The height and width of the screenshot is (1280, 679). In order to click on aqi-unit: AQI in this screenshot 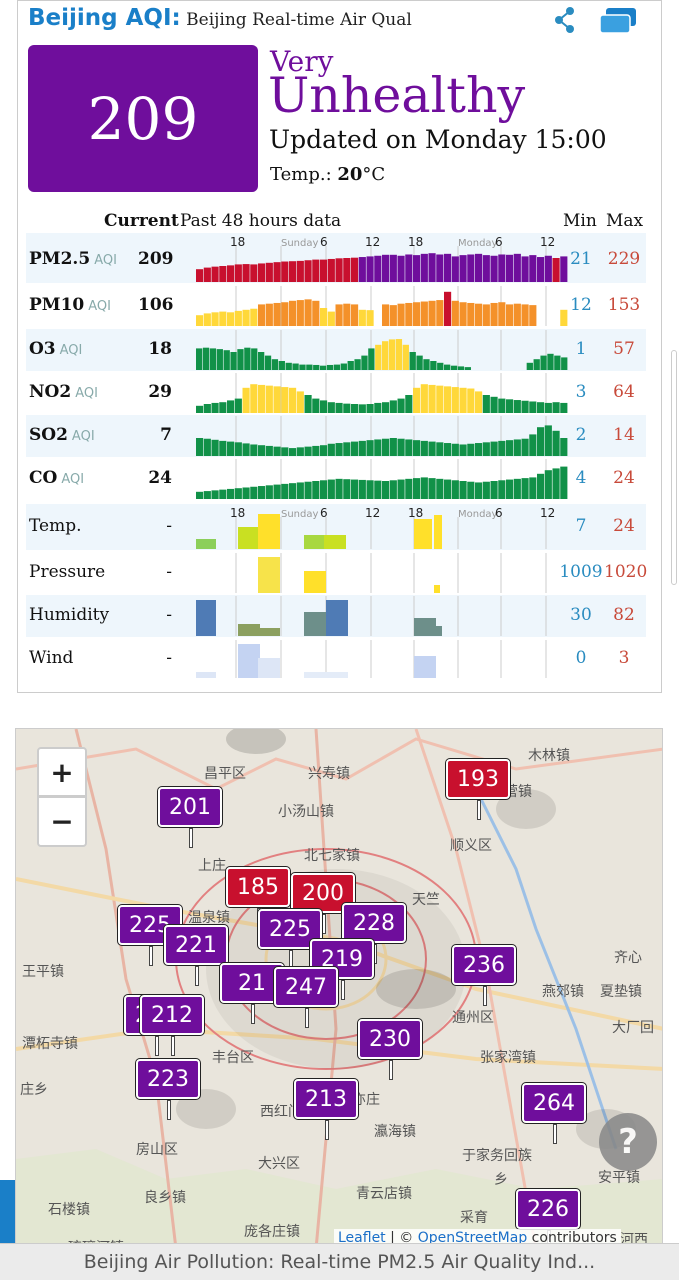, I will do `click(83, 436)`.